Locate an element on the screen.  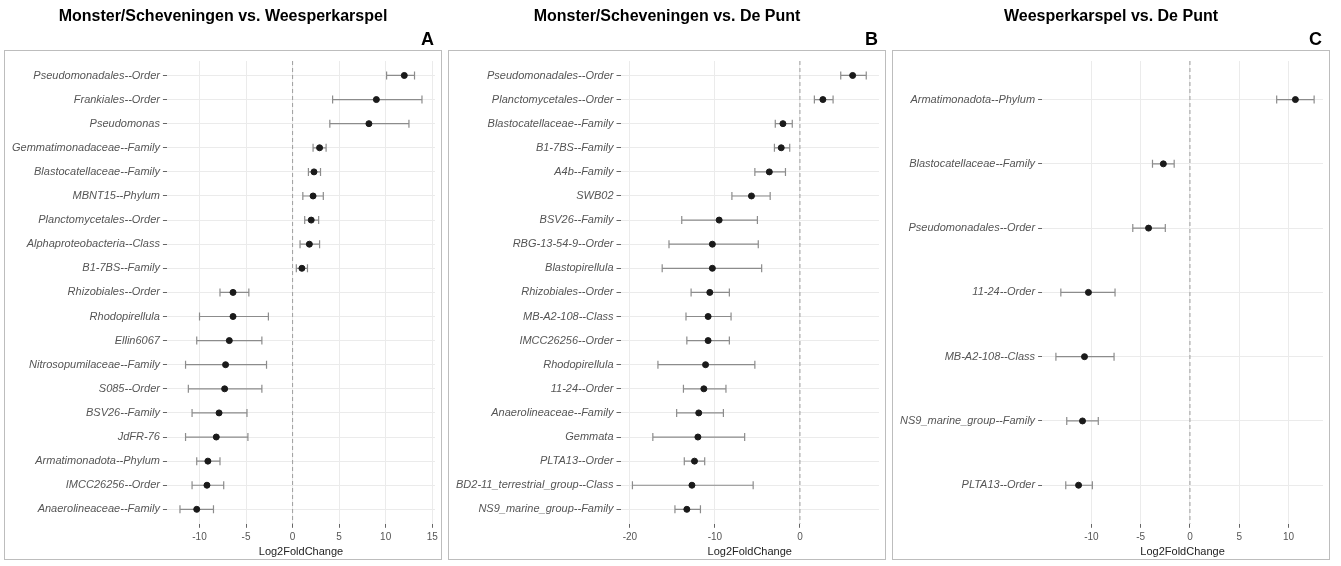
y-tick-label: JdFR-76 is located at coordinates (138, 436).